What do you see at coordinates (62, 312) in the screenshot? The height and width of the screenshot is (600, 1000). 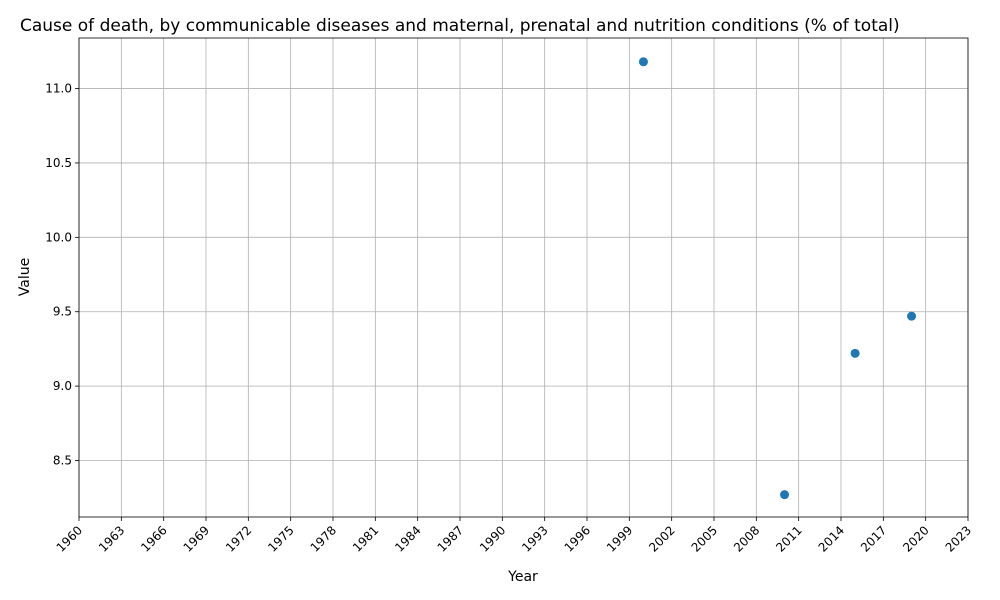 I see `y-tick-label: 9.5` at bounding box center [62, 312].